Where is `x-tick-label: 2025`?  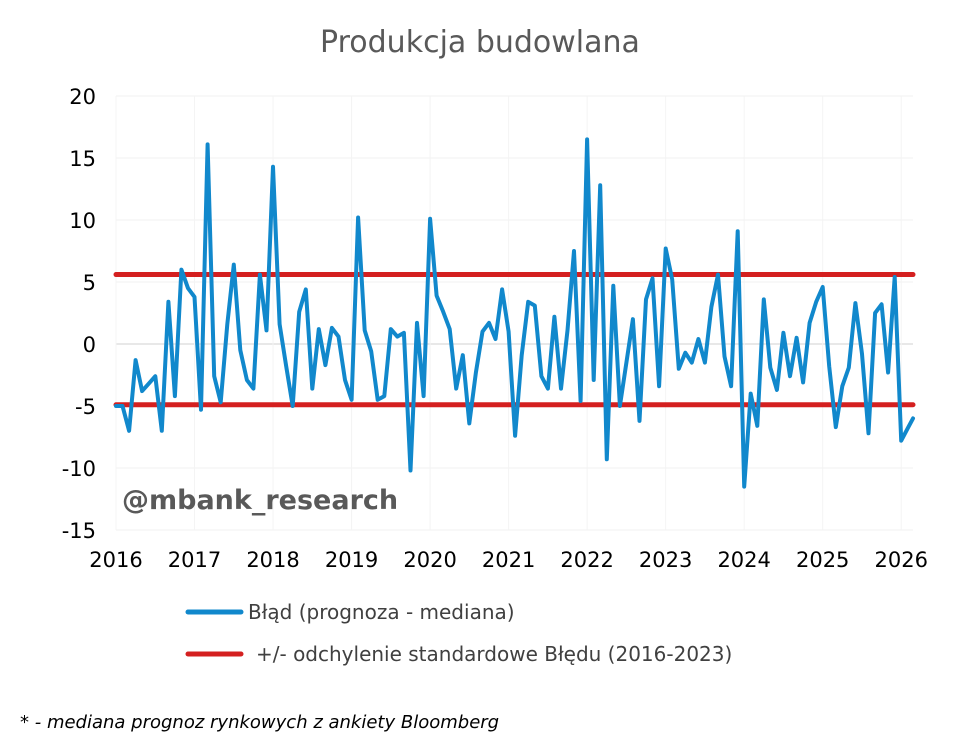 x-tick-label: 2025 is located at coordinates (822, 560).